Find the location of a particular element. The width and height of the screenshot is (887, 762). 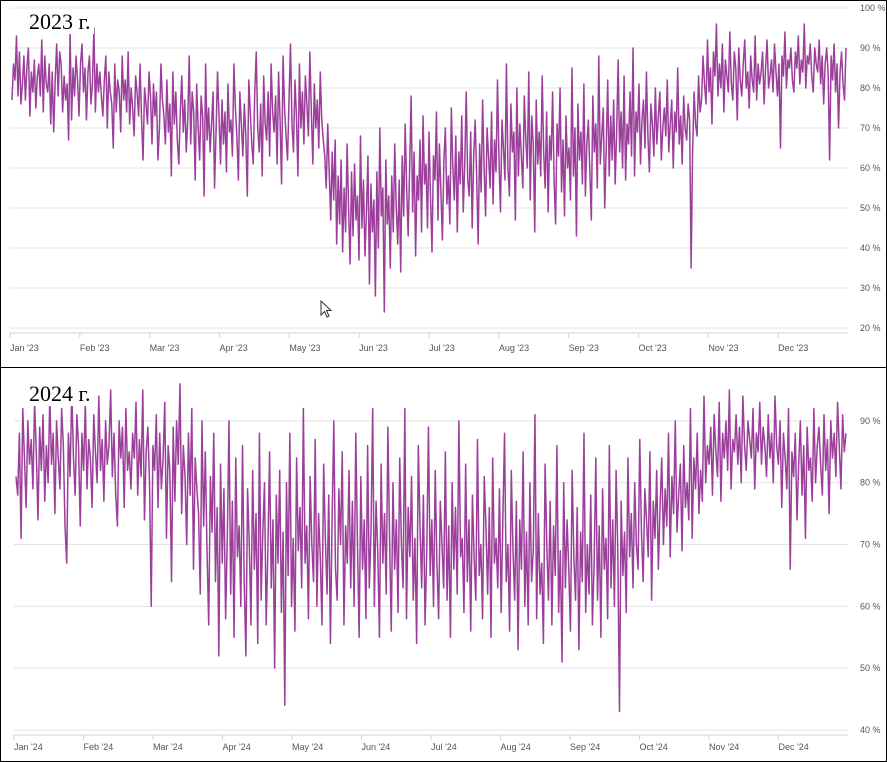

y-tick-label: 100 % is located at coordinates (873, 8).